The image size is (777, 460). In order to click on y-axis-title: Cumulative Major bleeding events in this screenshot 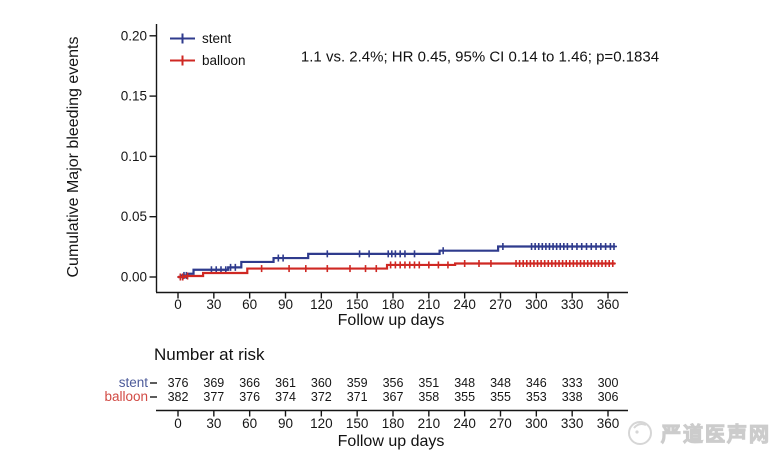, I will do `click(73, 157)`.